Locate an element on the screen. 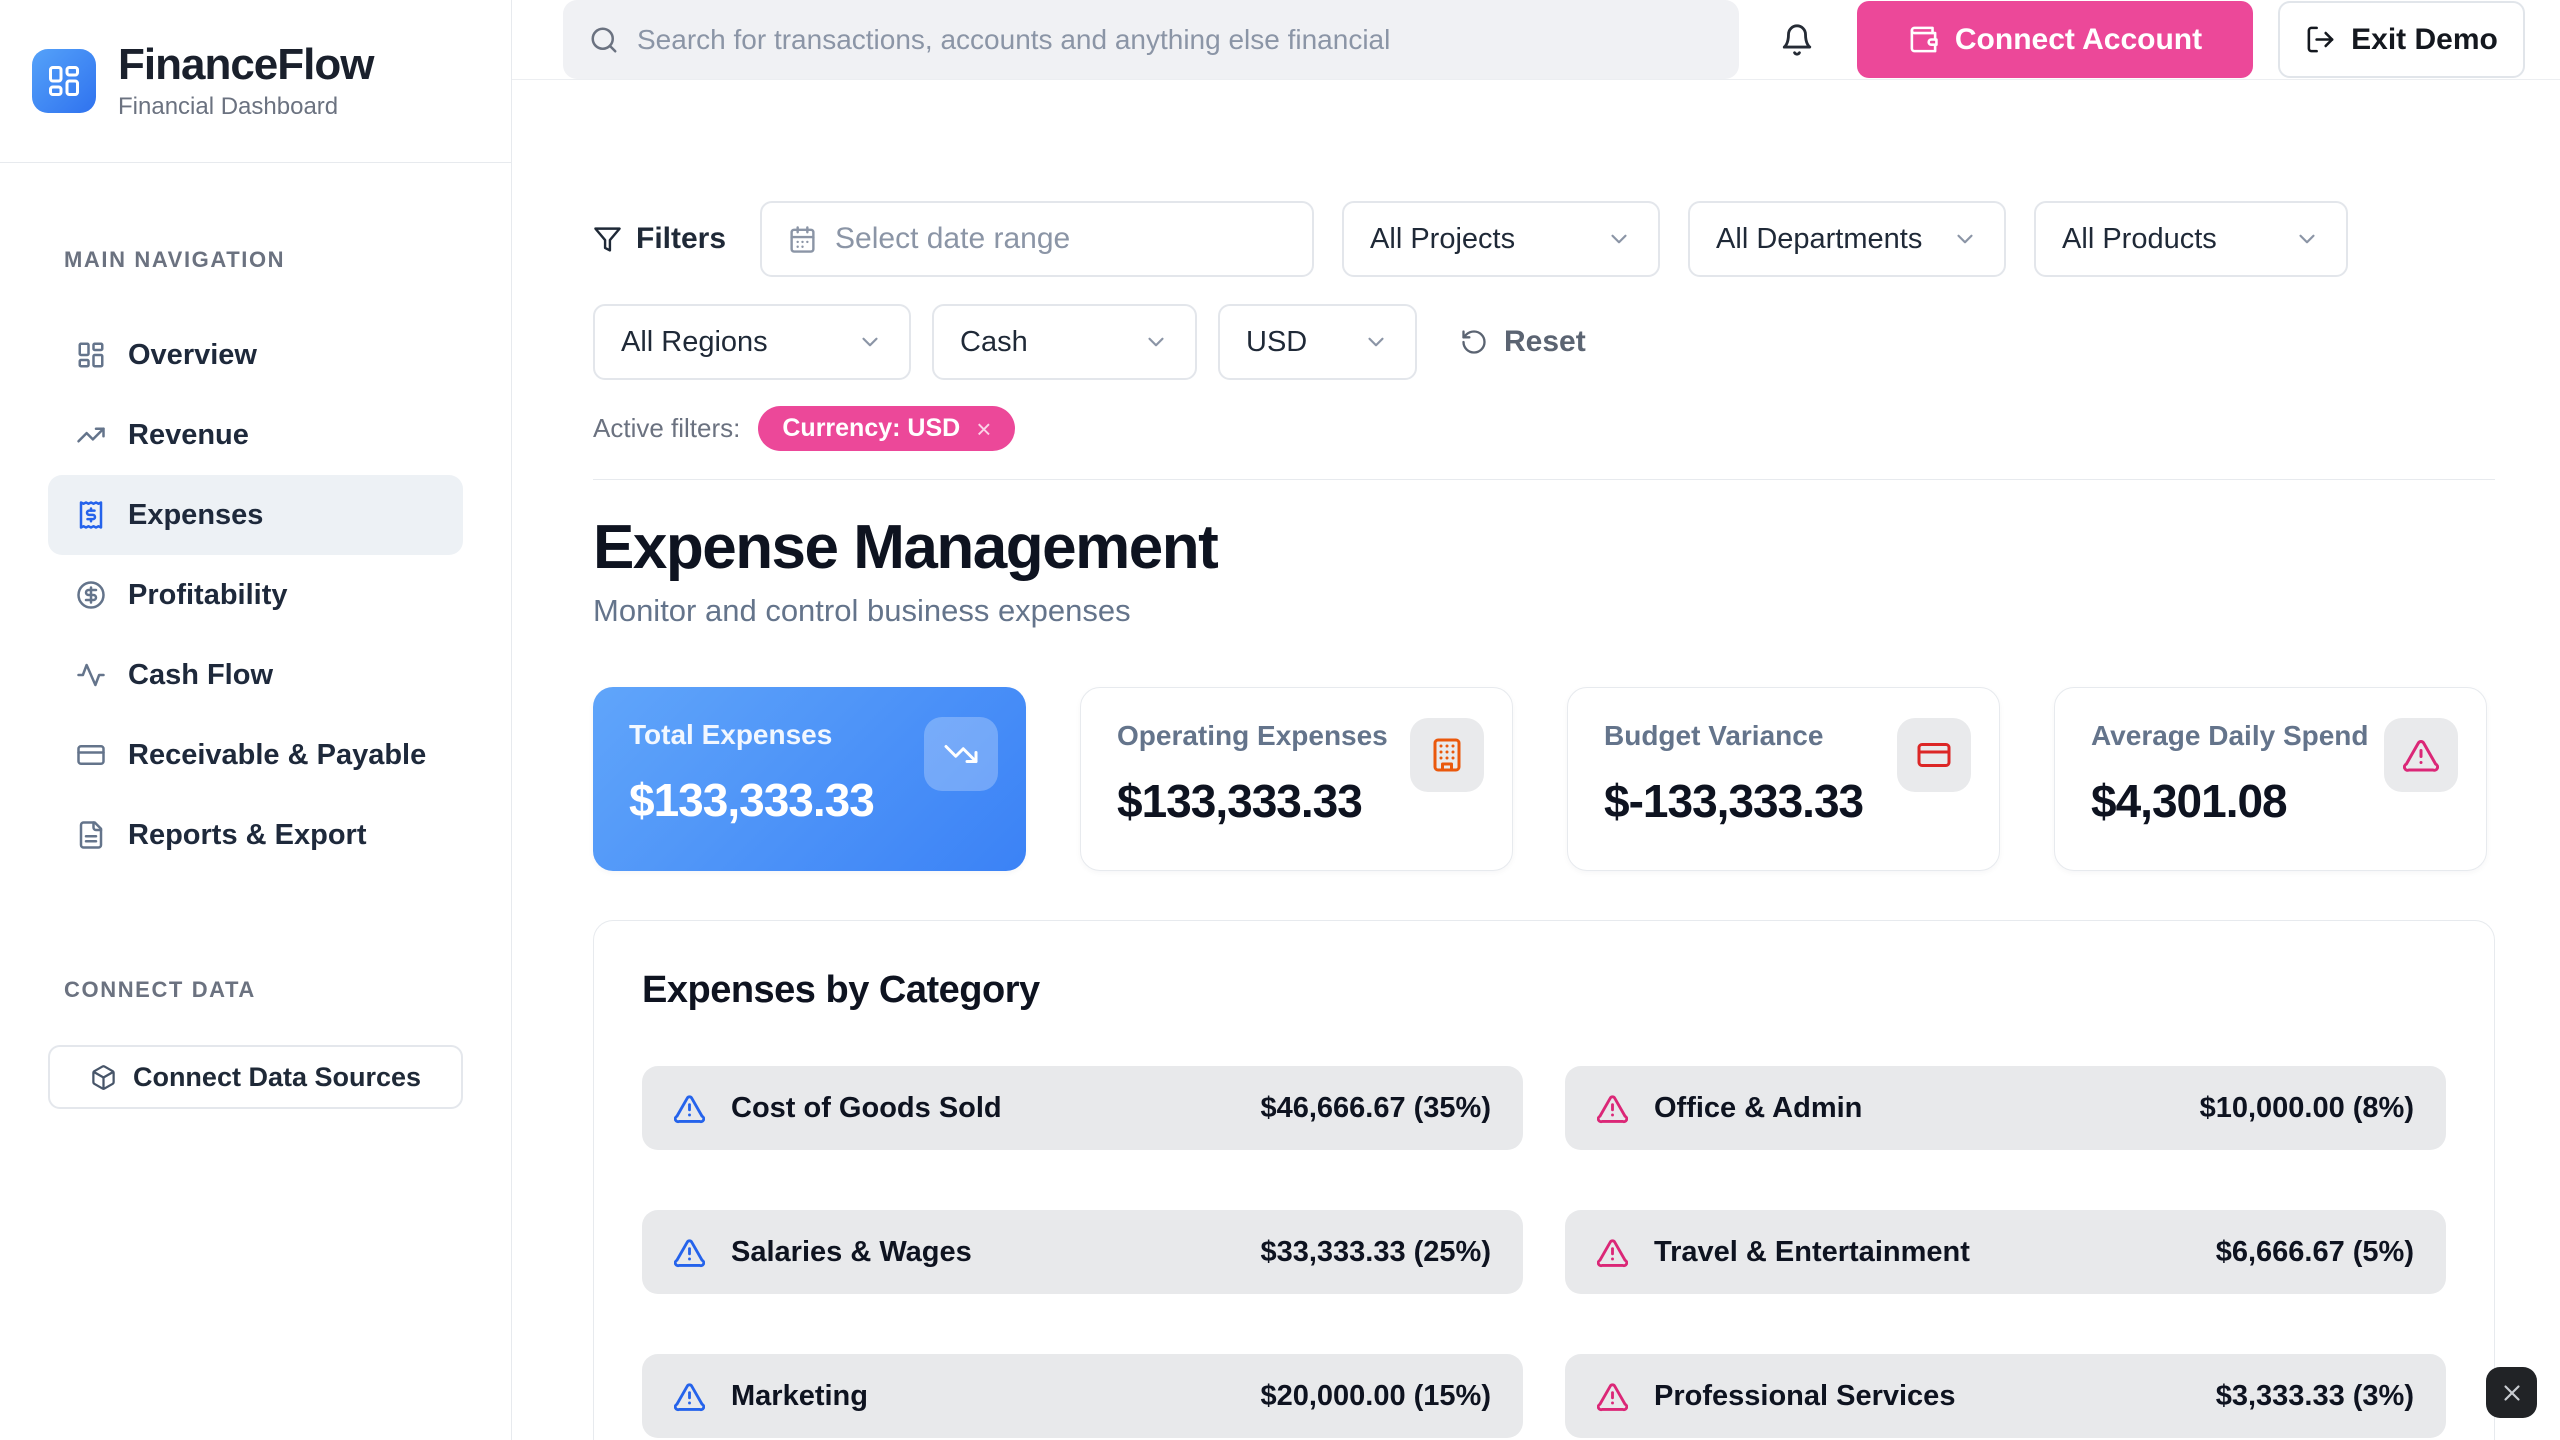  category-amount: $33,333.33 (25%) is located at coordinates (1375, 1251).